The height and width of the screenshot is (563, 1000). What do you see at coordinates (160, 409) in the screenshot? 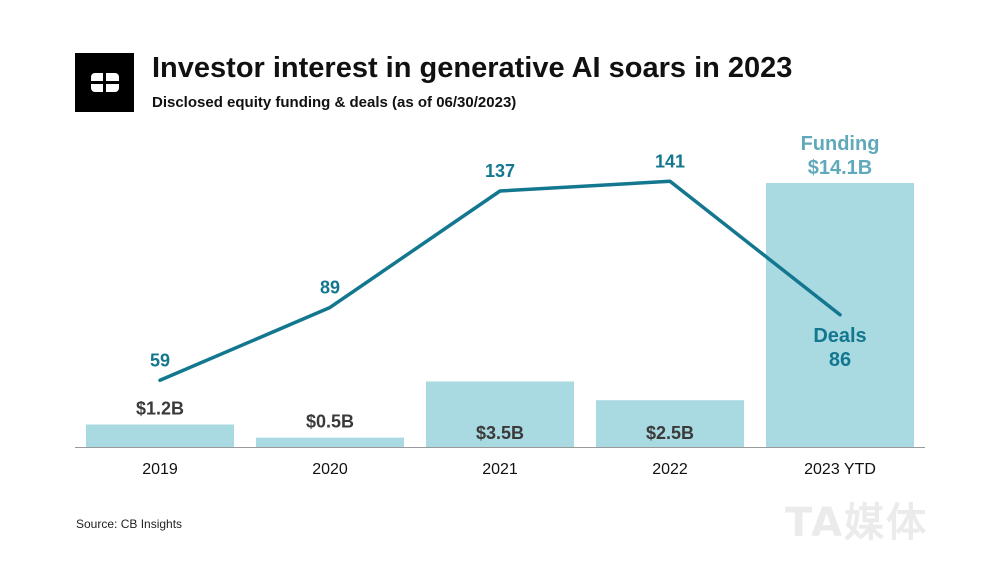
I see `funding-value-label: $1.2B` at bounding box center [160, 409].